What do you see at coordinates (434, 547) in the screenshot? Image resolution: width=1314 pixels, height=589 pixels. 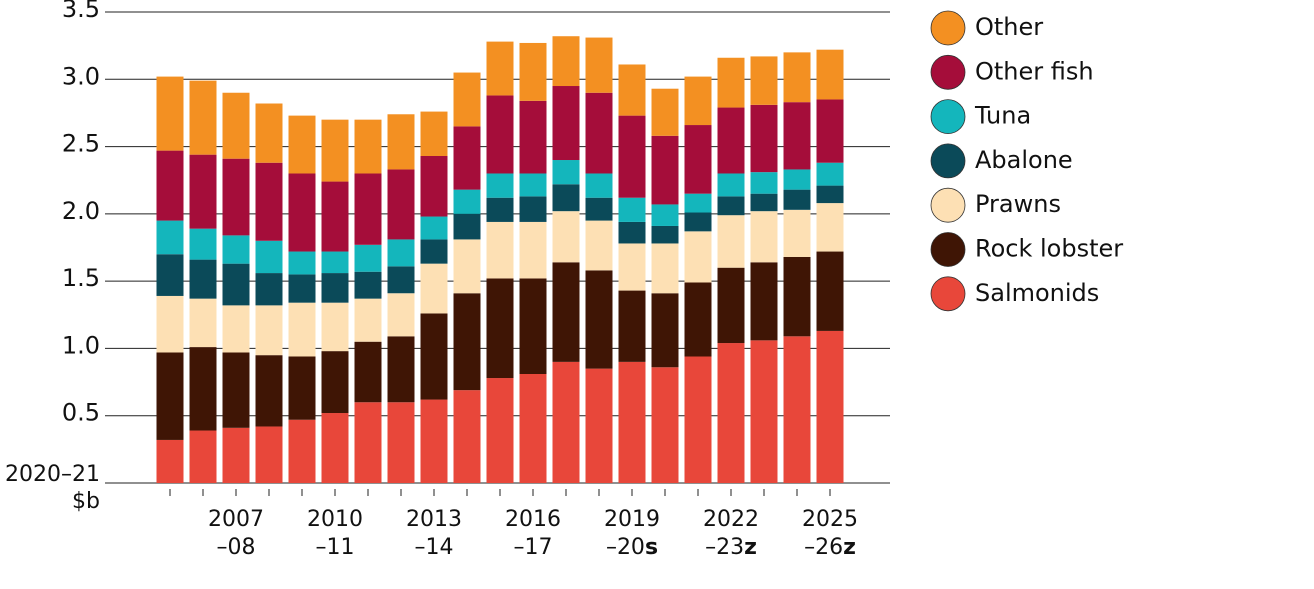 I see `x-tick-label-line: –14` at bounding box center [434, 547].